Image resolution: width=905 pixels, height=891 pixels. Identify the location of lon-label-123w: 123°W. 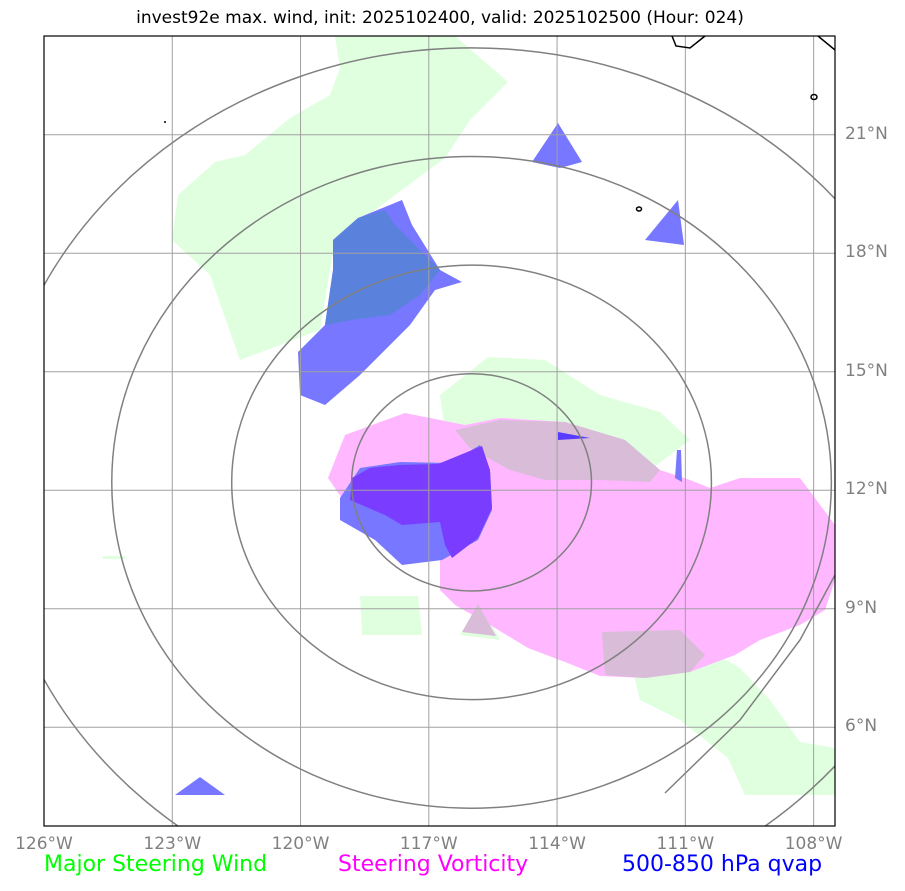
(172, 844).